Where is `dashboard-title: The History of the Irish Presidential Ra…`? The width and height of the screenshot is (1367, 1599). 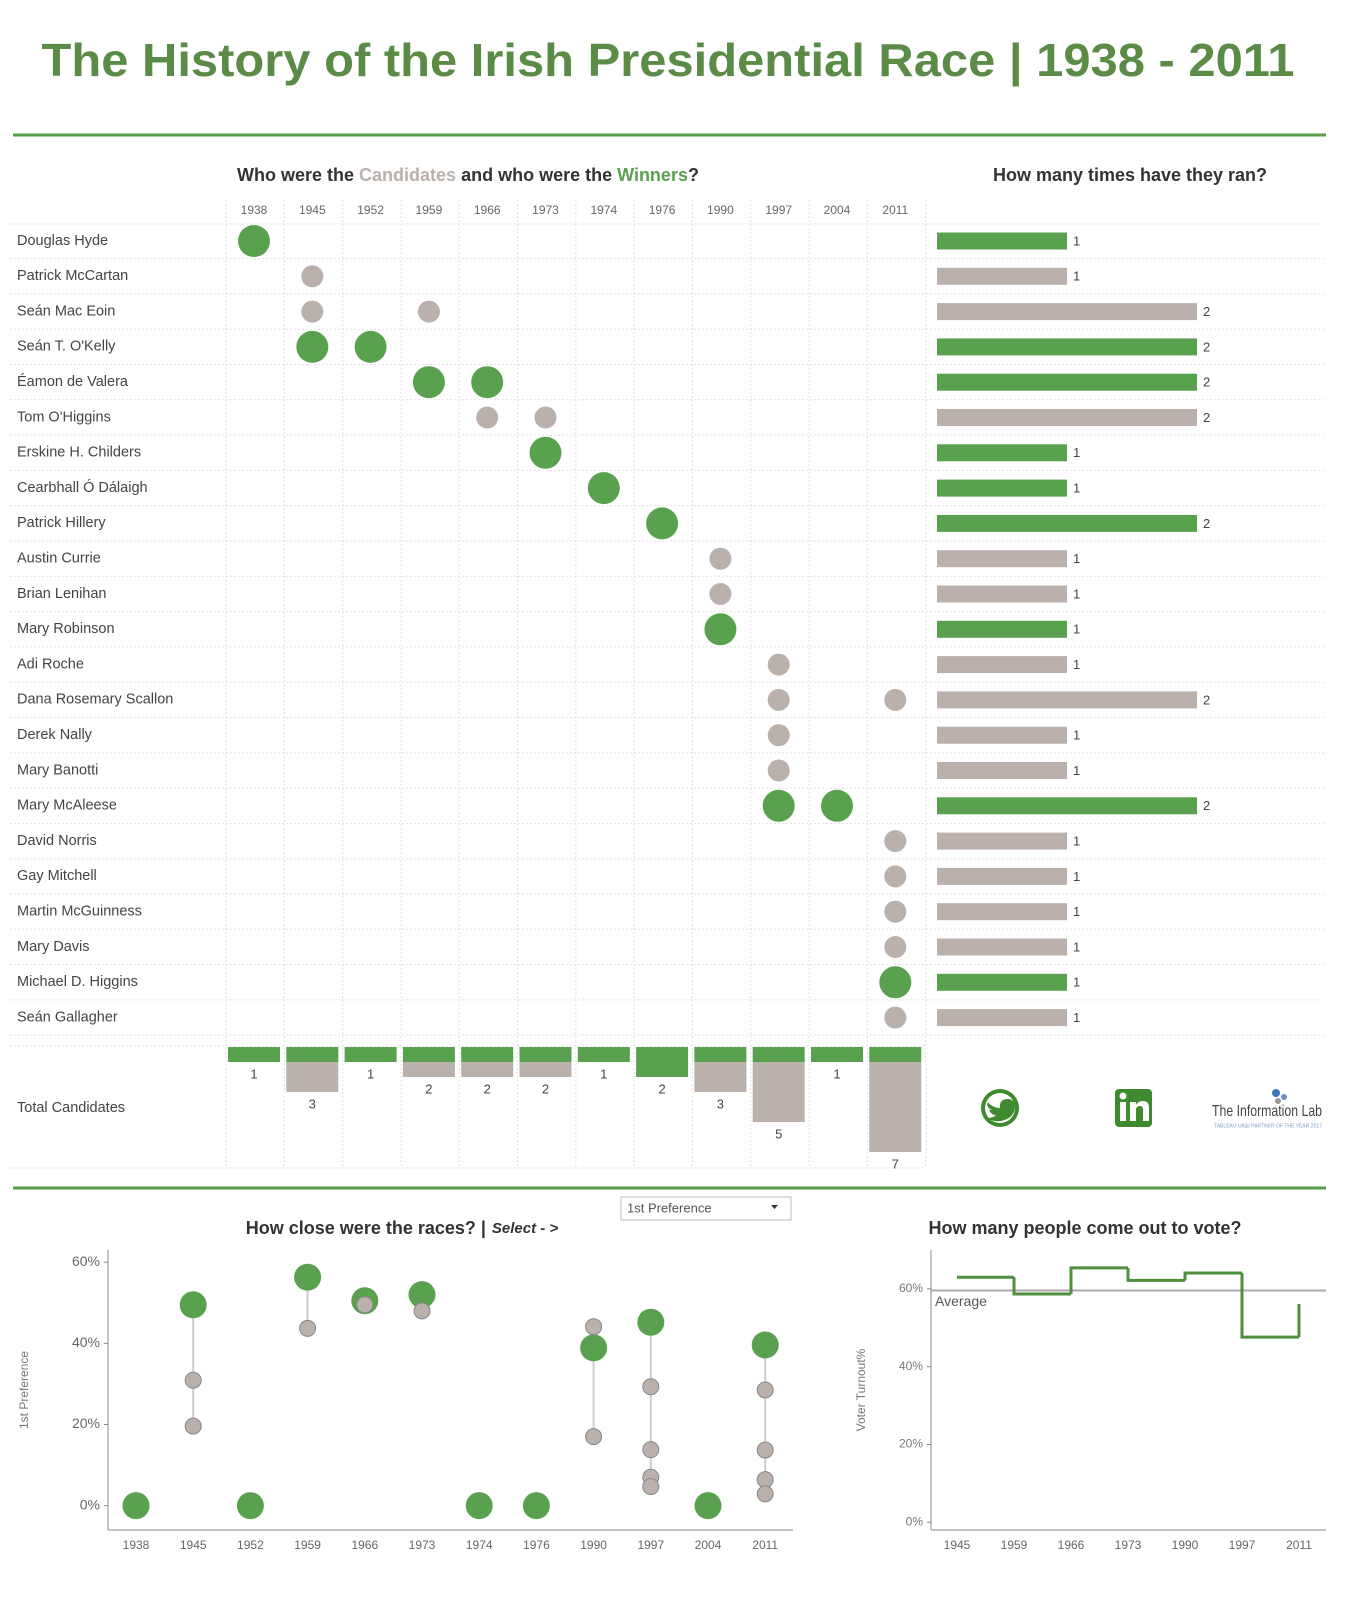
dashboard-title: The History of the Irish Presidential Ra… is located at coordinates (668, 60).